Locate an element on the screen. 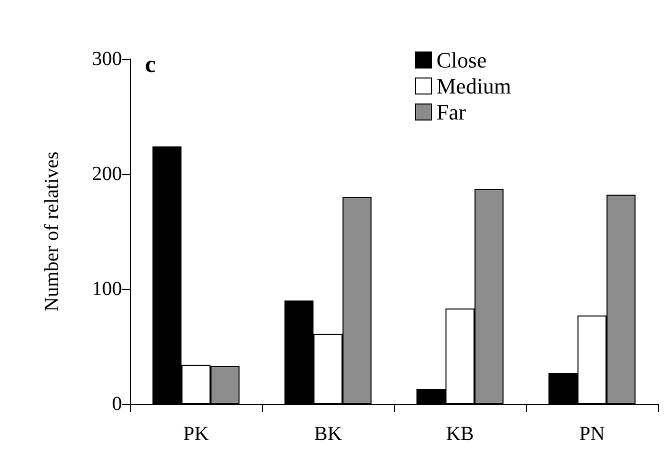  y-axis-title: Number of relatives is located at coordinates (52, 231).